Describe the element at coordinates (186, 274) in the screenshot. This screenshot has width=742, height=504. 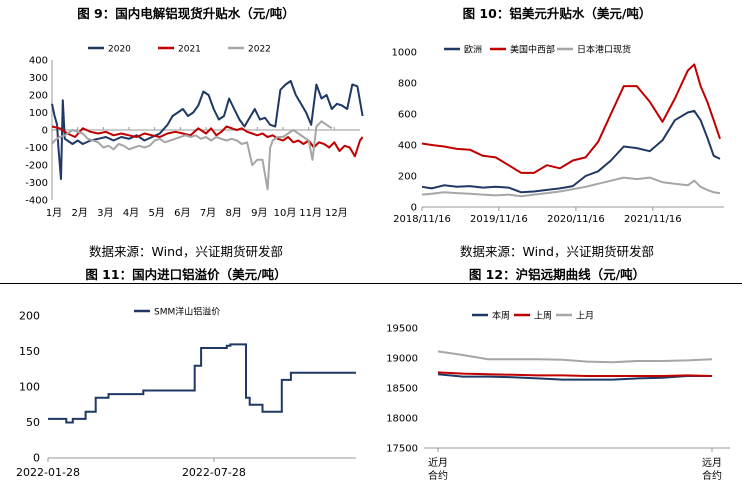
I see `chart3-title: 图 11：国内进口铝溢价（美元/吨）` at that location.